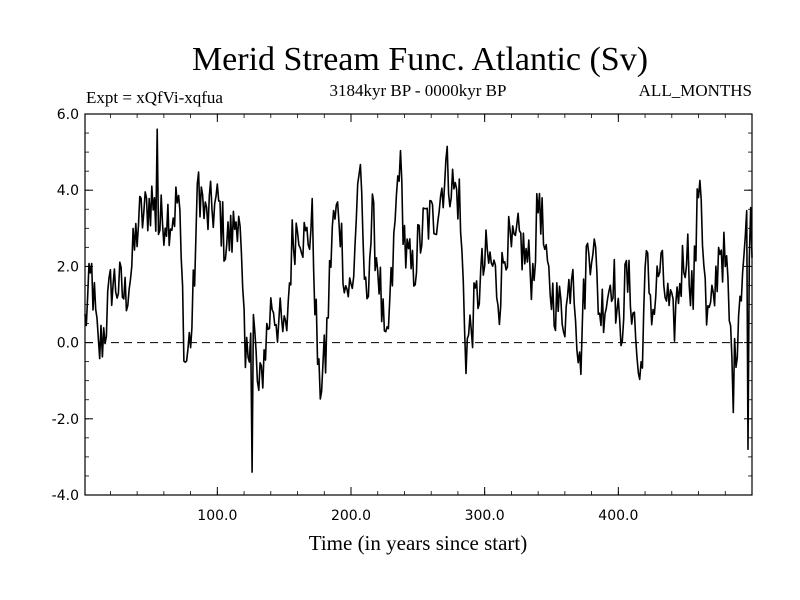  Describe the element at coordinates (418, 543) in the screenshot. I see `x-axis-label: Time (in years since start)` at that location.